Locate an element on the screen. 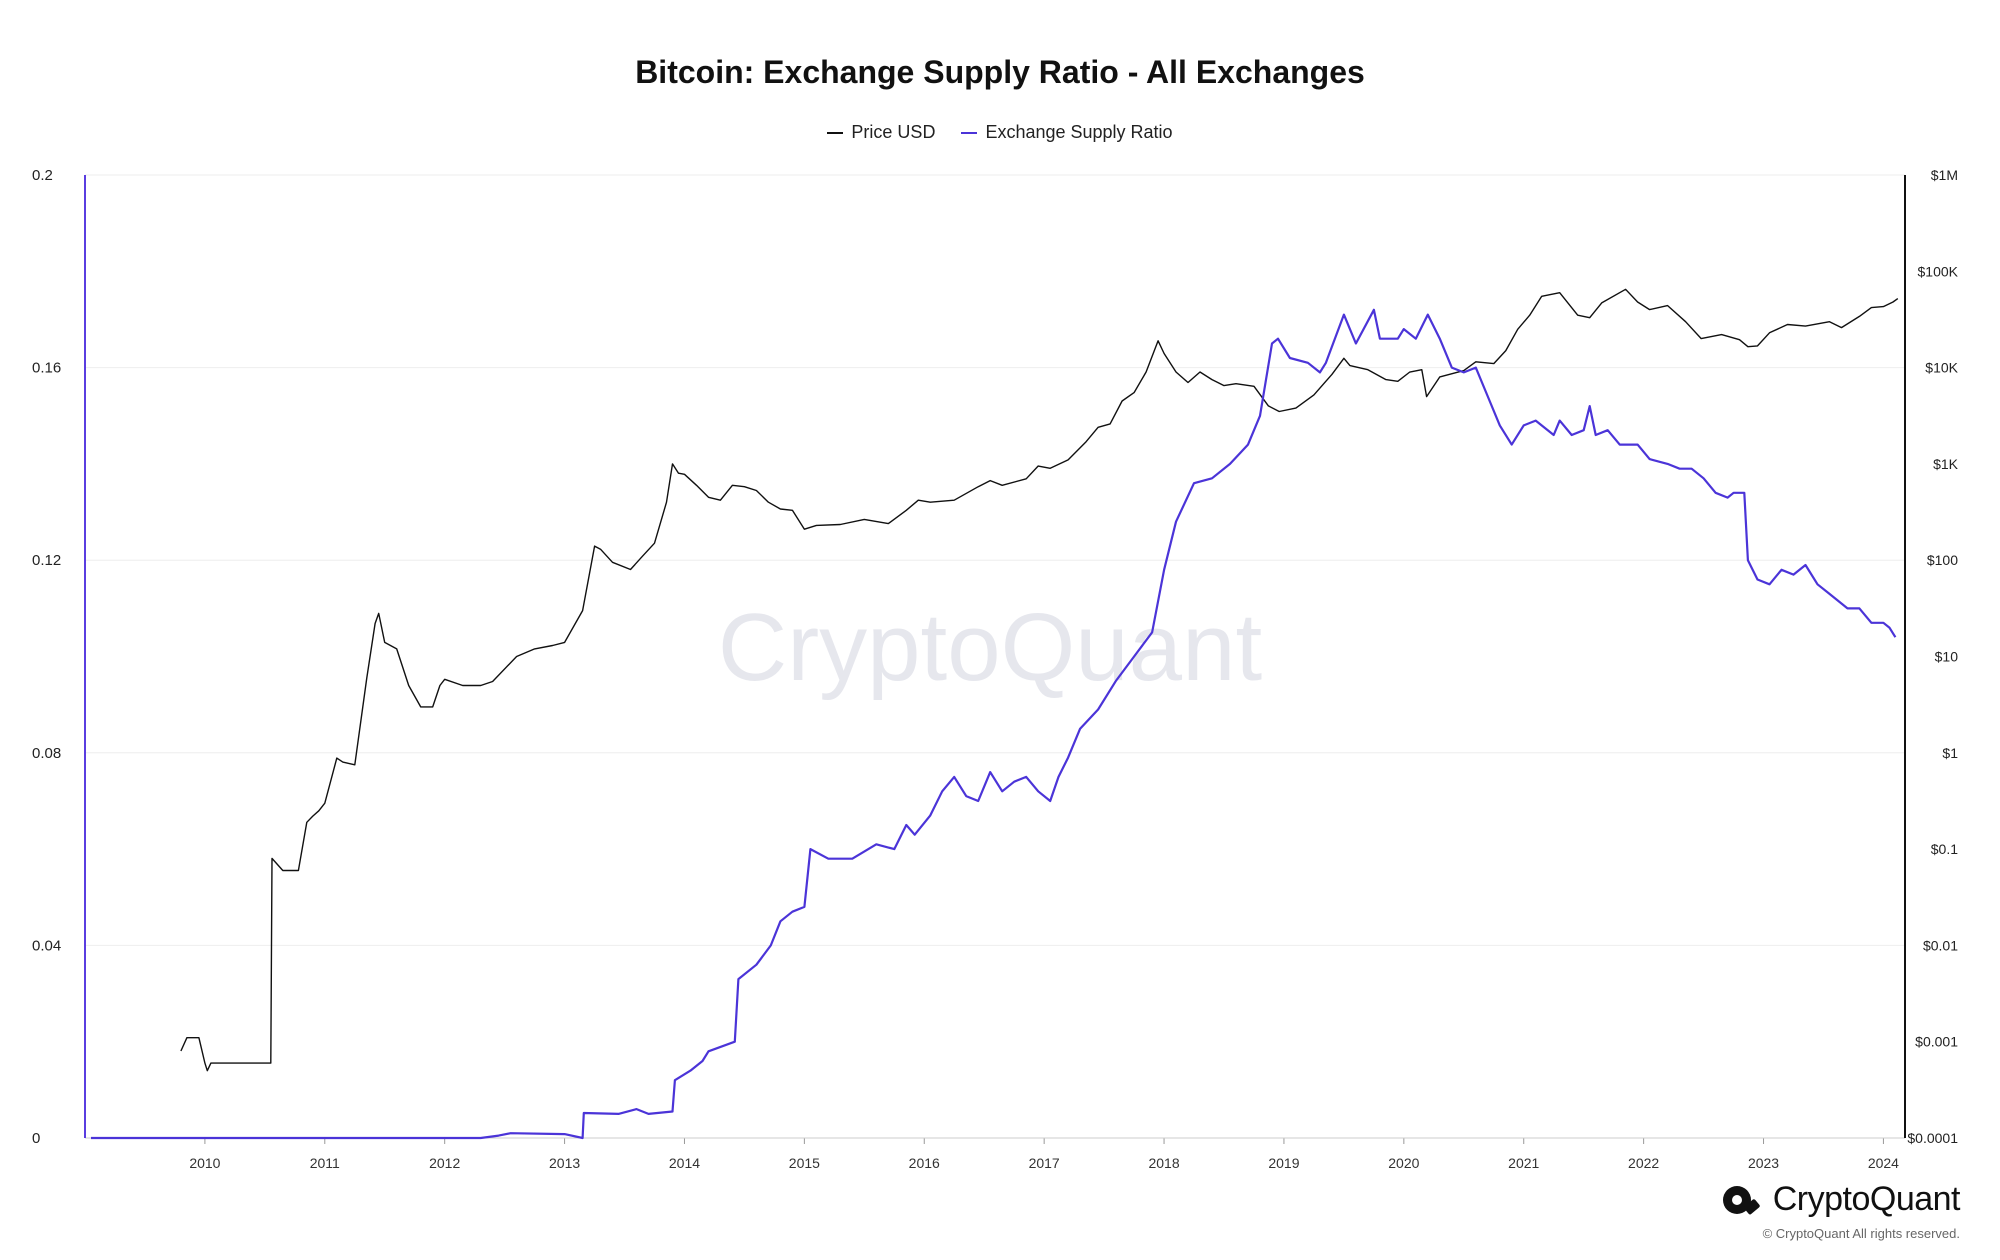  x-tick-label: 2021 is located at coordinates (1523, 1163).